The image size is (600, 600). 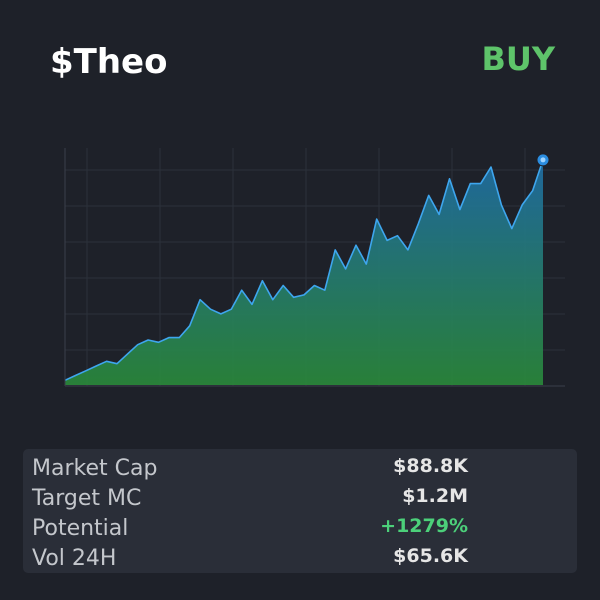 What do you see at coordinates (518, 59) in the screenshot?
I see `signal: BUY` at bounding box center [518, 59].